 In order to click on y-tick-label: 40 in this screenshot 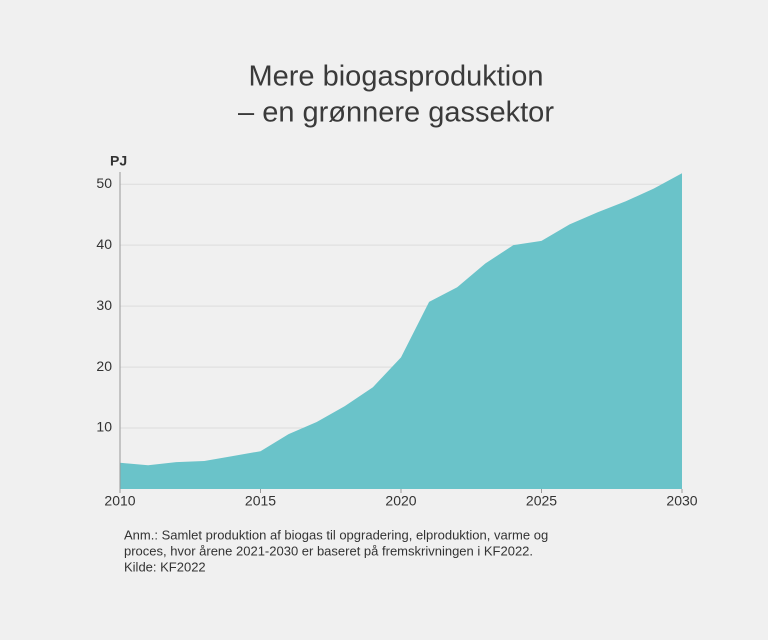, I will do `click(104, 244)`.